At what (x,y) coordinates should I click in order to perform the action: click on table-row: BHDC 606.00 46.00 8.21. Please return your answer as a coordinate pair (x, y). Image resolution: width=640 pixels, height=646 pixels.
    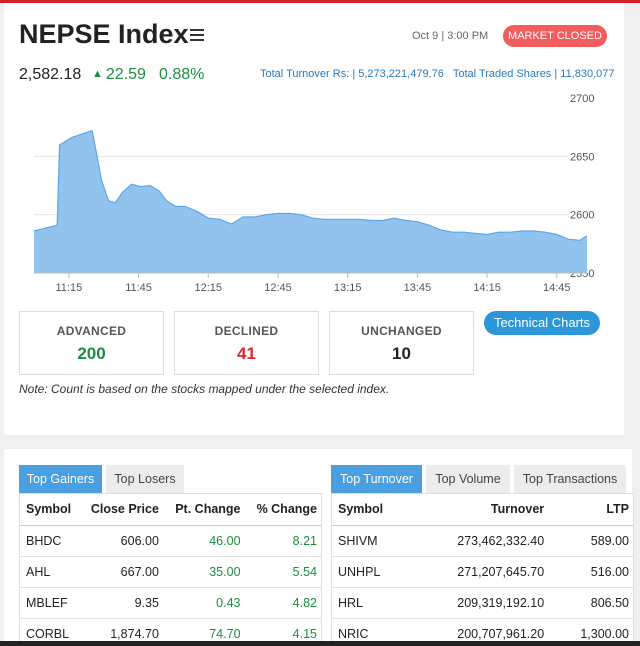
    Looking at the image, I should click on (170, 541).